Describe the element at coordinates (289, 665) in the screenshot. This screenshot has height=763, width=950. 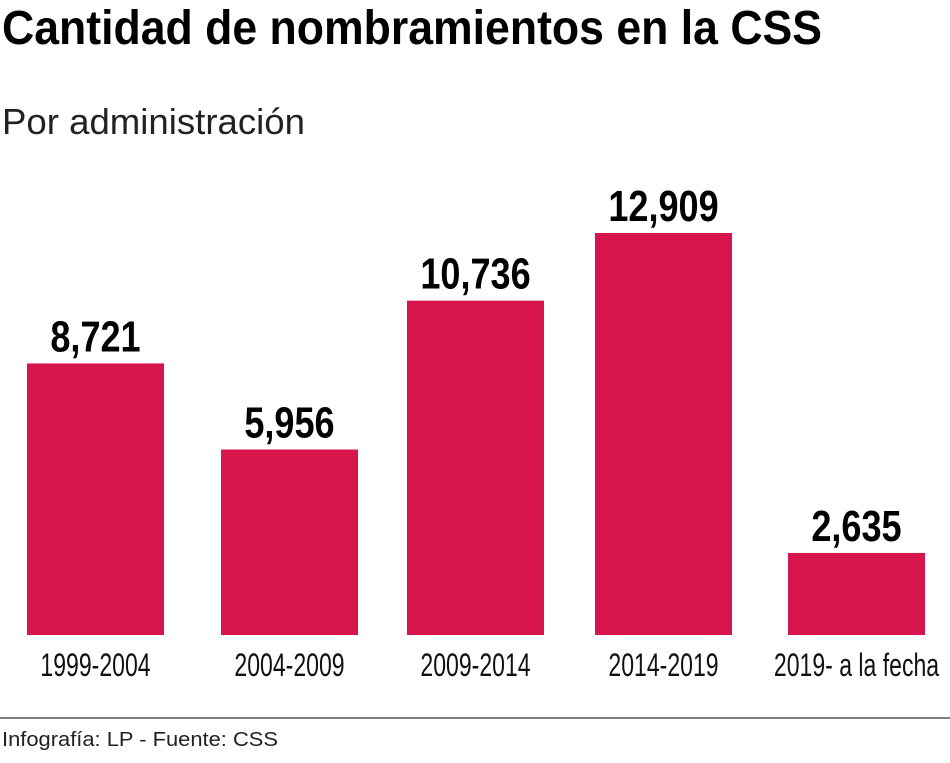
I see `category-label: 2004-2009` at that location.